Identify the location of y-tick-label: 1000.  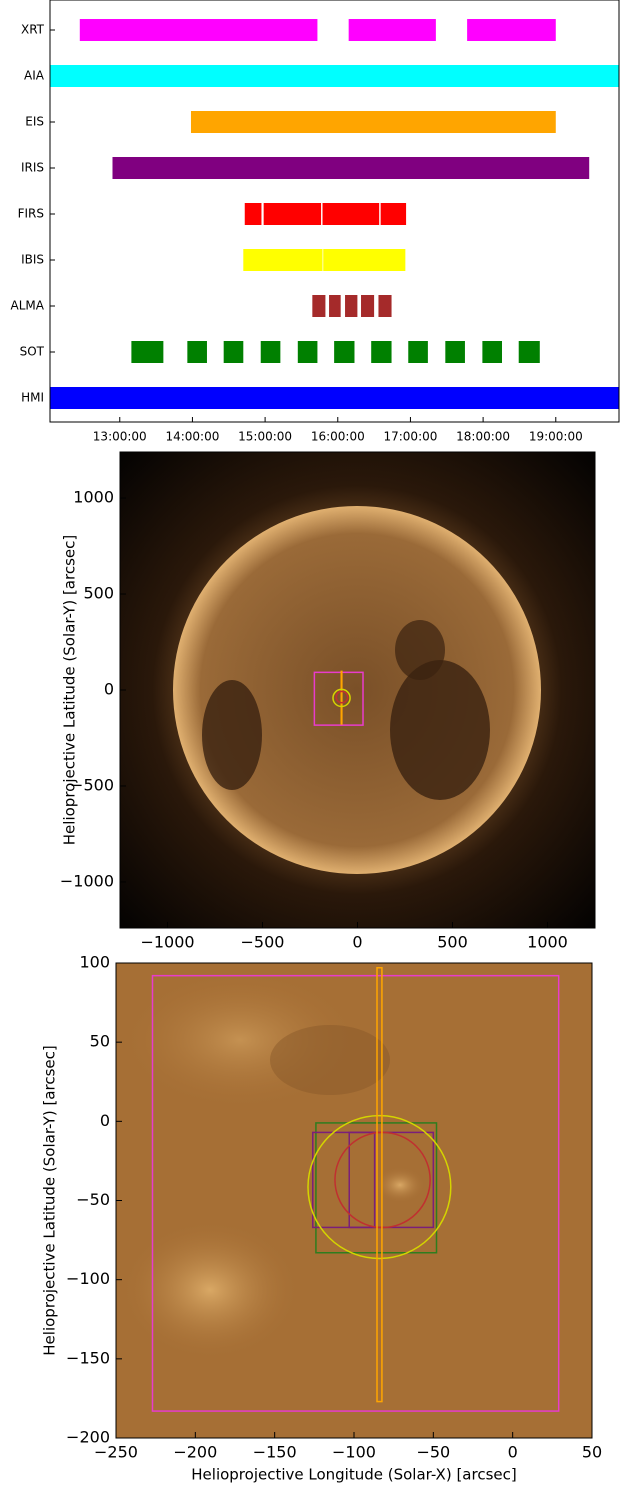
(93, 497).